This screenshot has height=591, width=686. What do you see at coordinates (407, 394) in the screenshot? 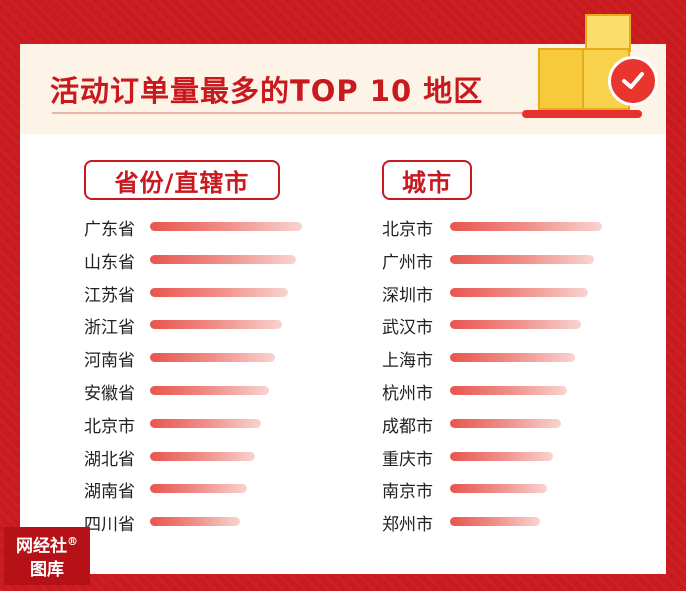
I see `city-label: 杭州市` at bounding box center [407, 394].